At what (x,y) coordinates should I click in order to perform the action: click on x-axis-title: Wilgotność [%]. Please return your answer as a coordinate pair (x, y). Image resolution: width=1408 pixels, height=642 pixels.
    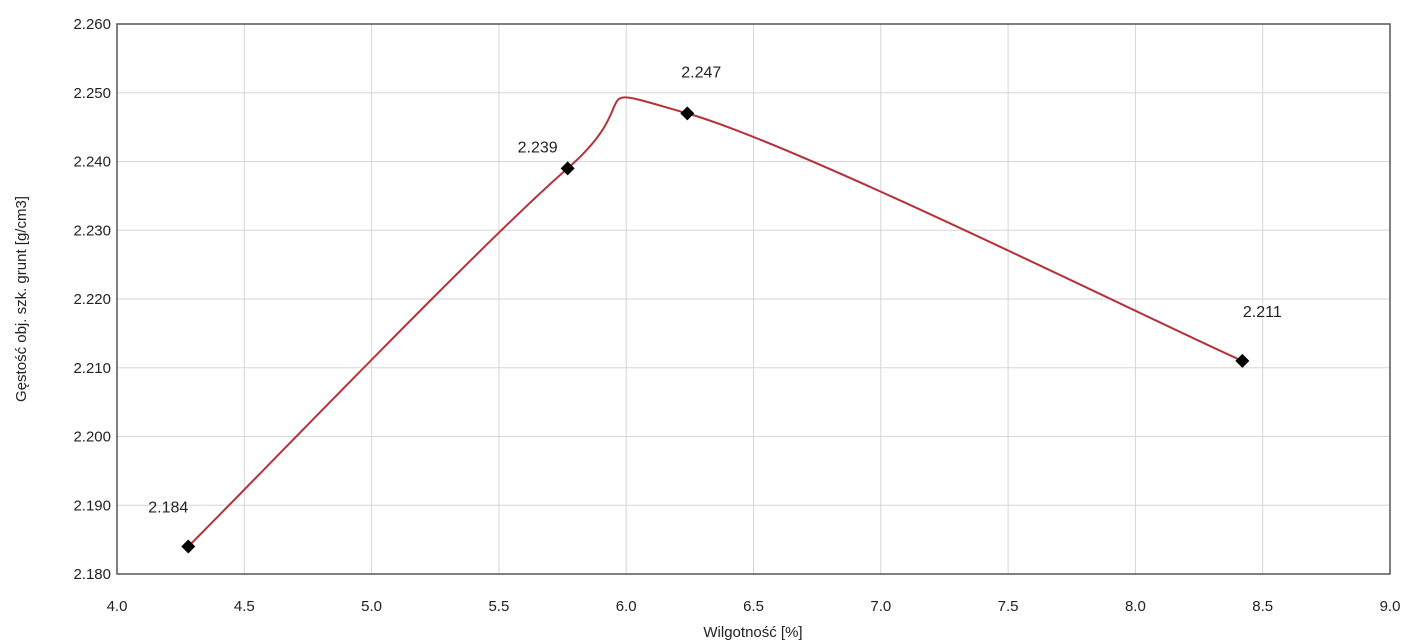
    Looking at the image, I should click on (752, 632).